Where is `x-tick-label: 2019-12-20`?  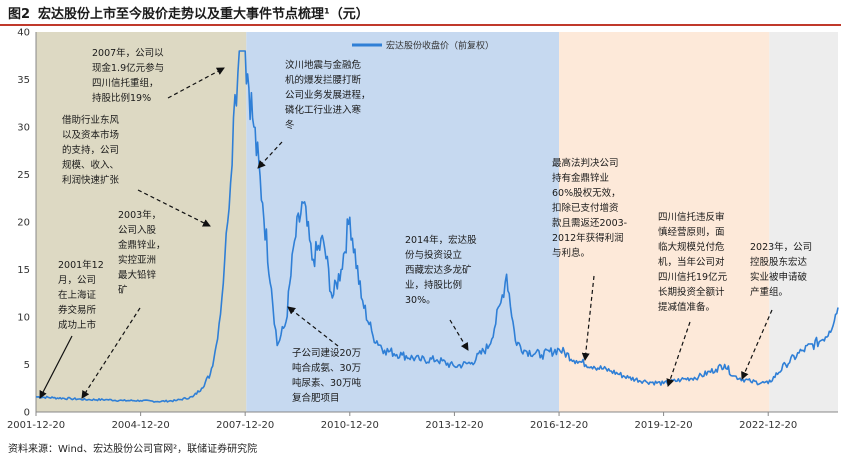
x-tick-label: 2019-12-20 is located at coordinates (664, 425).